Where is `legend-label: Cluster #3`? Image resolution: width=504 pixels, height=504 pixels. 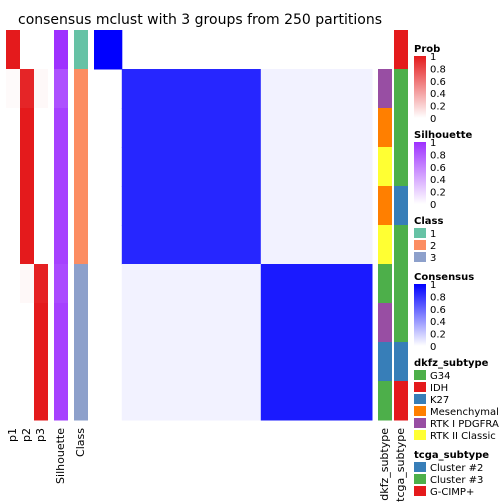 legend-label: Cluster #3 is located at coordinates (456, 480).